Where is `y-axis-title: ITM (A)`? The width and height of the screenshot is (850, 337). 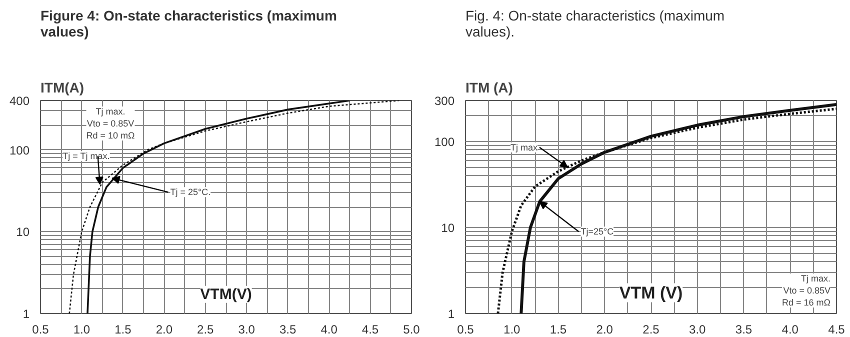
y-axis-title: ITM (A) is located at coordinates (489, 88).